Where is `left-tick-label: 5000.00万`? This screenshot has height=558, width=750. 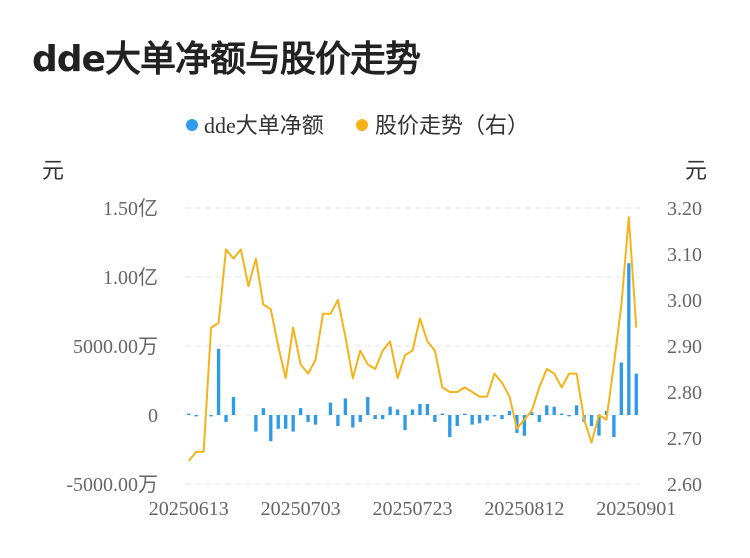 left-tick-label: 5000.00万 is located at coordinates (115, 347).